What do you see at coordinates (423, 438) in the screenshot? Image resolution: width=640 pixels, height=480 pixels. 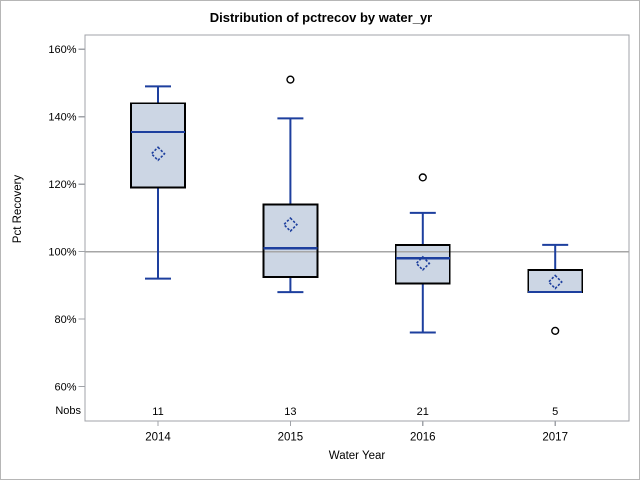 I see `x-category-label: 2016` at bounding box center [423, 438].